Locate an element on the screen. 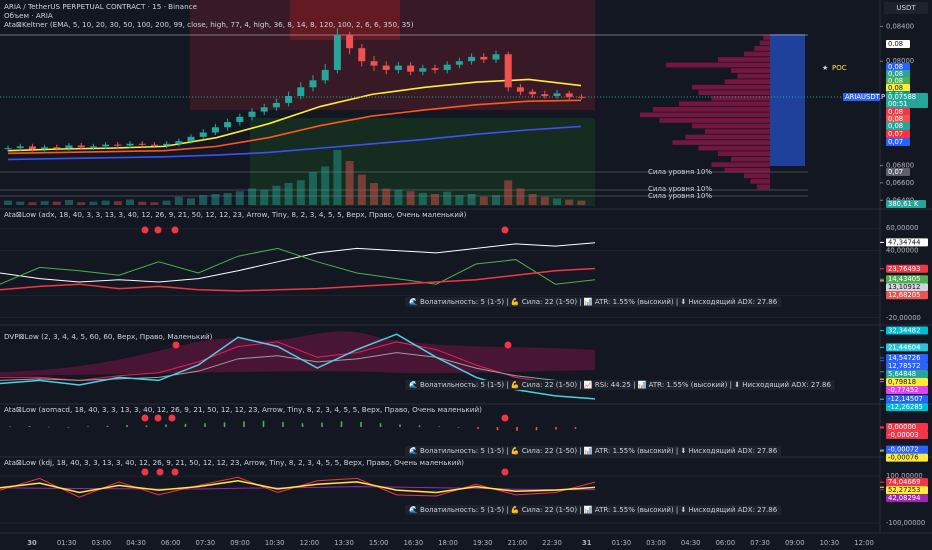 Image resolution: width=932 pixels, height=550 pixels. ema-line is located at coordinates (294, 143).